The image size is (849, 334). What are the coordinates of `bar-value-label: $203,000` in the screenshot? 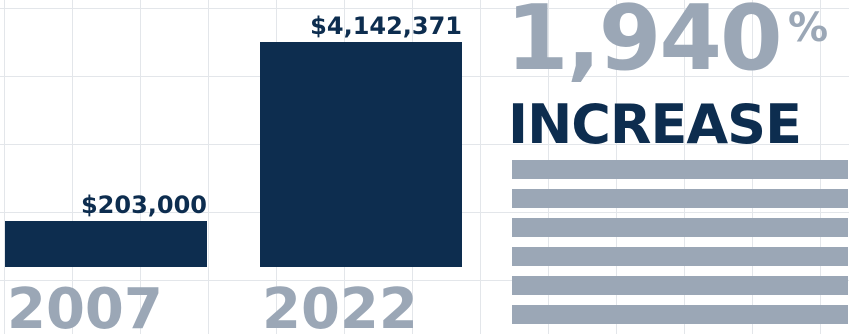 It's located at (144, 205).